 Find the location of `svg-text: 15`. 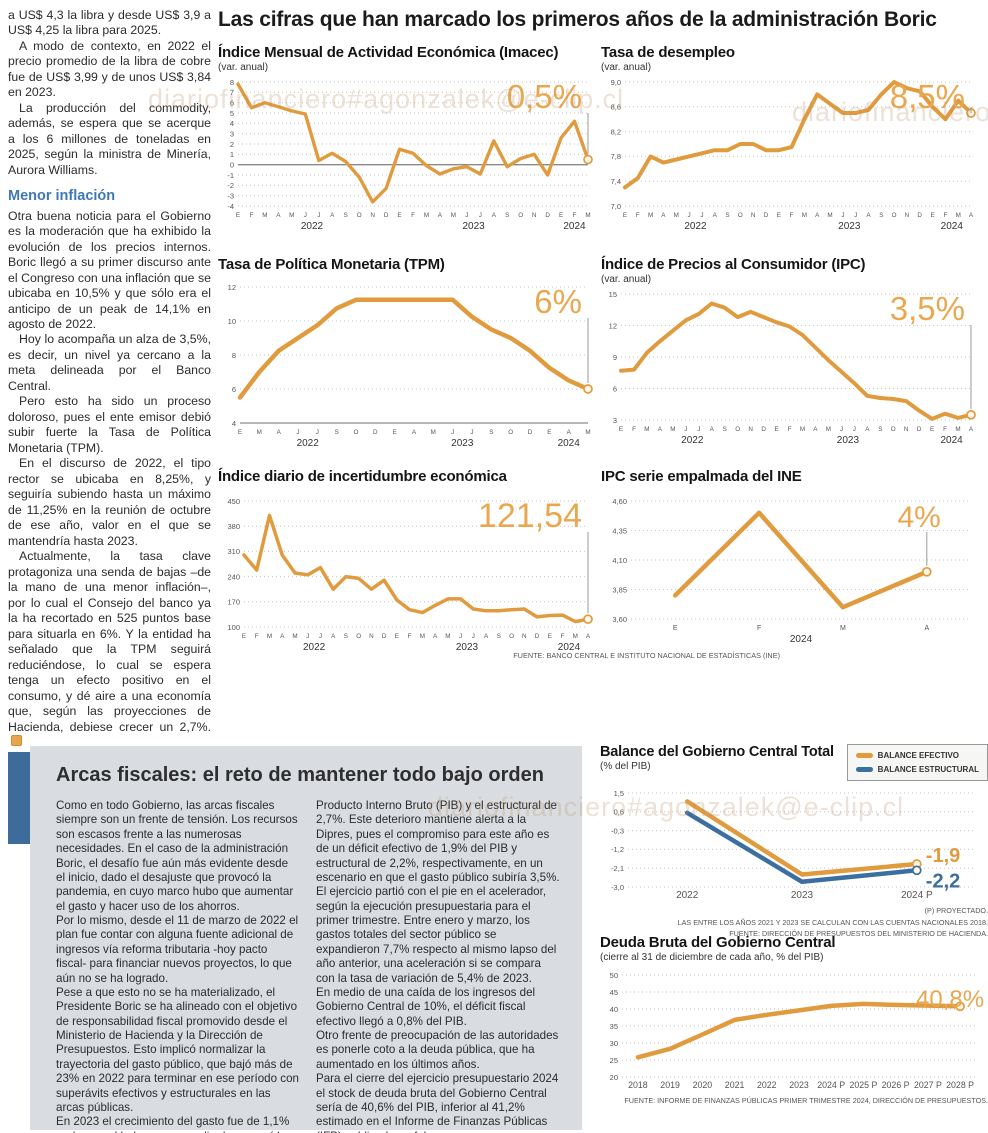

svg-text: 15 is located at coordinates (613, 294).